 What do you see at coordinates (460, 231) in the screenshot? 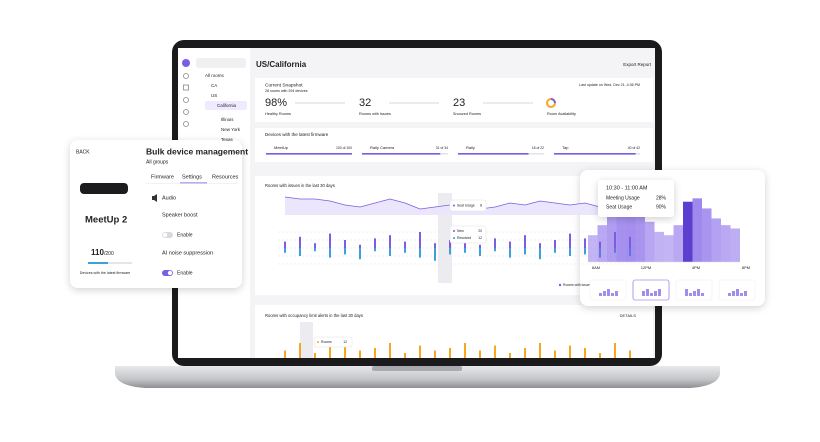
I see `tooltip-label: New` at bounding box center [460, 231].